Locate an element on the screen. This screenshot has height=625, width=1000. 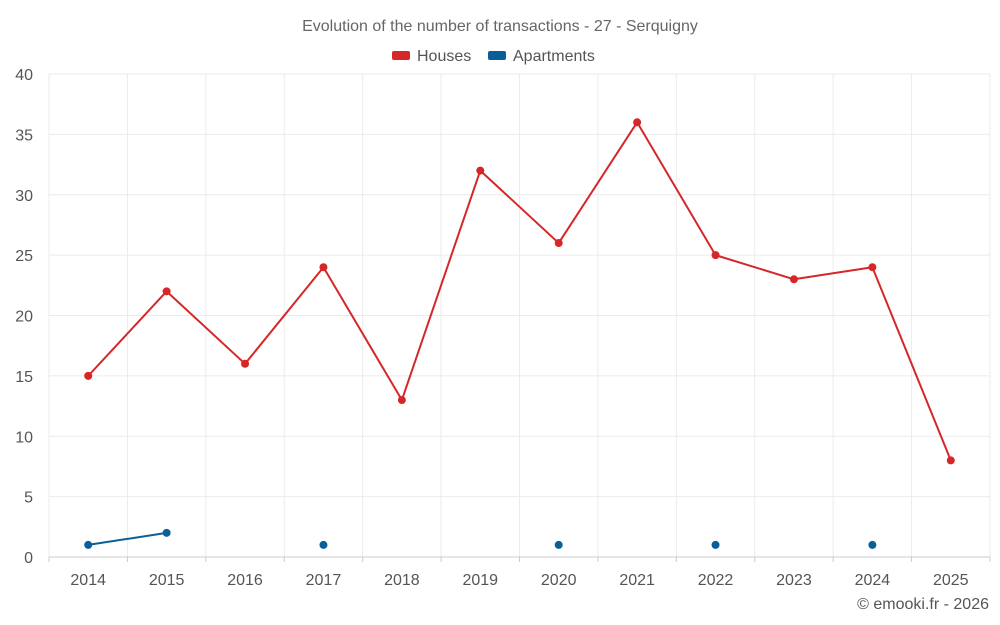
y-axis: 0 5 10 15 20 25 30 35 40 is located at coordinates (24, 317).